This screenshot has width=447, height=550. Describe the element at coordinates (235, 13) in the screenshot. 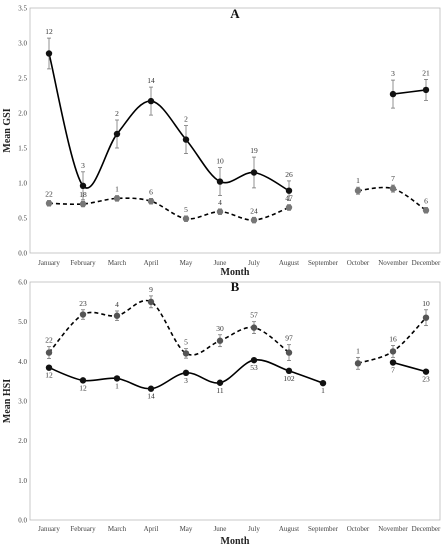

I see `panel-letter: A` at that location.